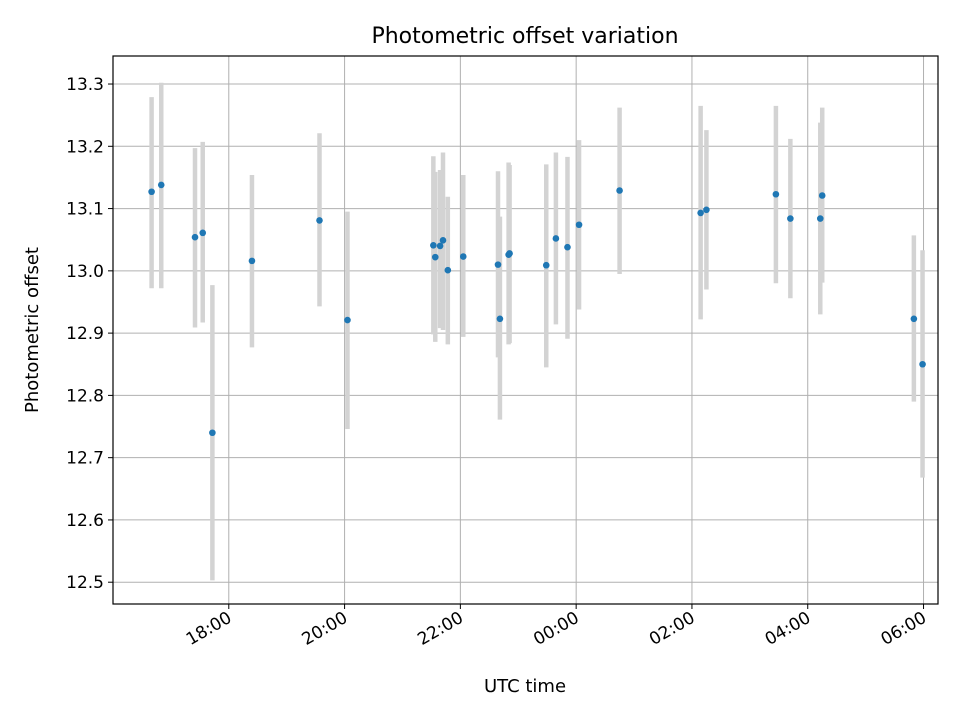 This screenshot has width=960, height=720. Describe the element at coordinates (524, 36) in the screenshot. I see `chart-title: Photometric offset variation` at that location.